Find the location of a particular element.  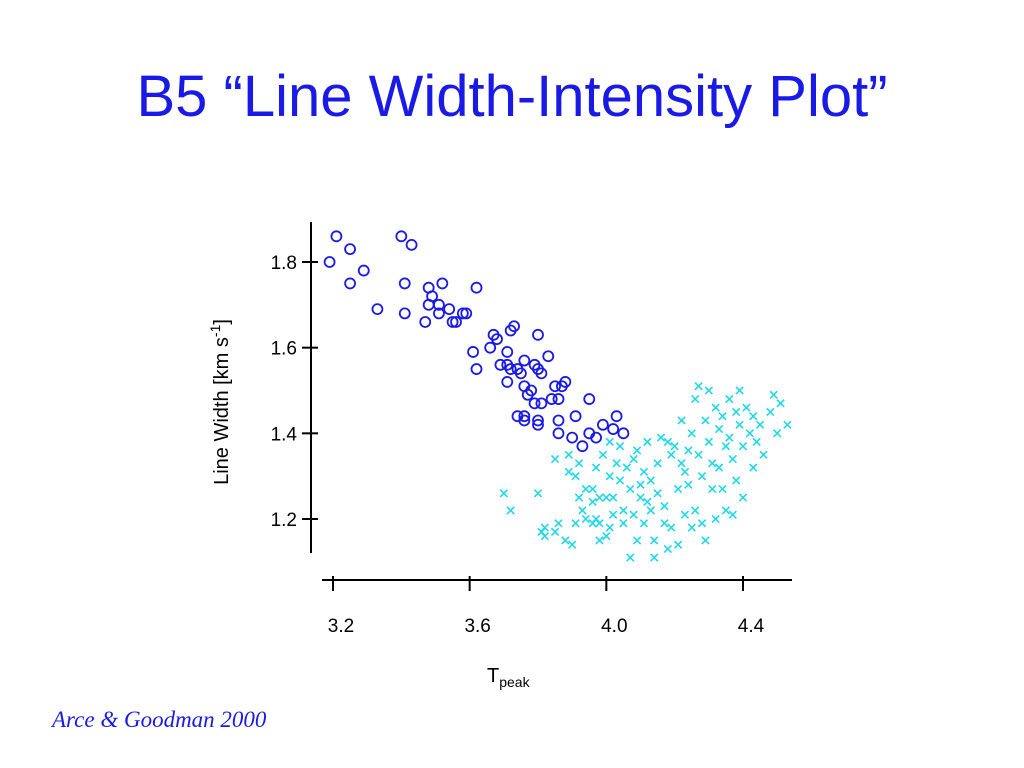

y-tick-label: 1.4 is located at coordinates (284, 434).